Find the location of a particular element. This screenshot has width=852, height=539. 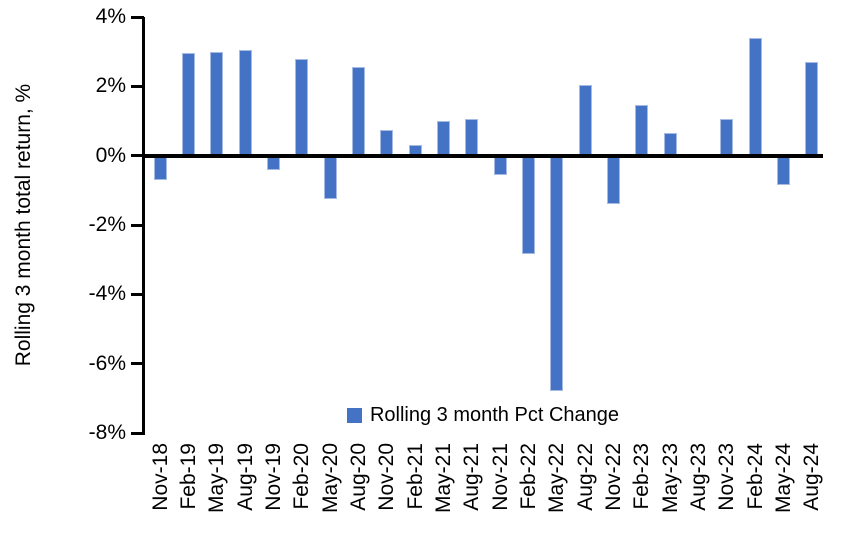

x-tick-label-text: Feb-20 is located at coordinates (302, 476).